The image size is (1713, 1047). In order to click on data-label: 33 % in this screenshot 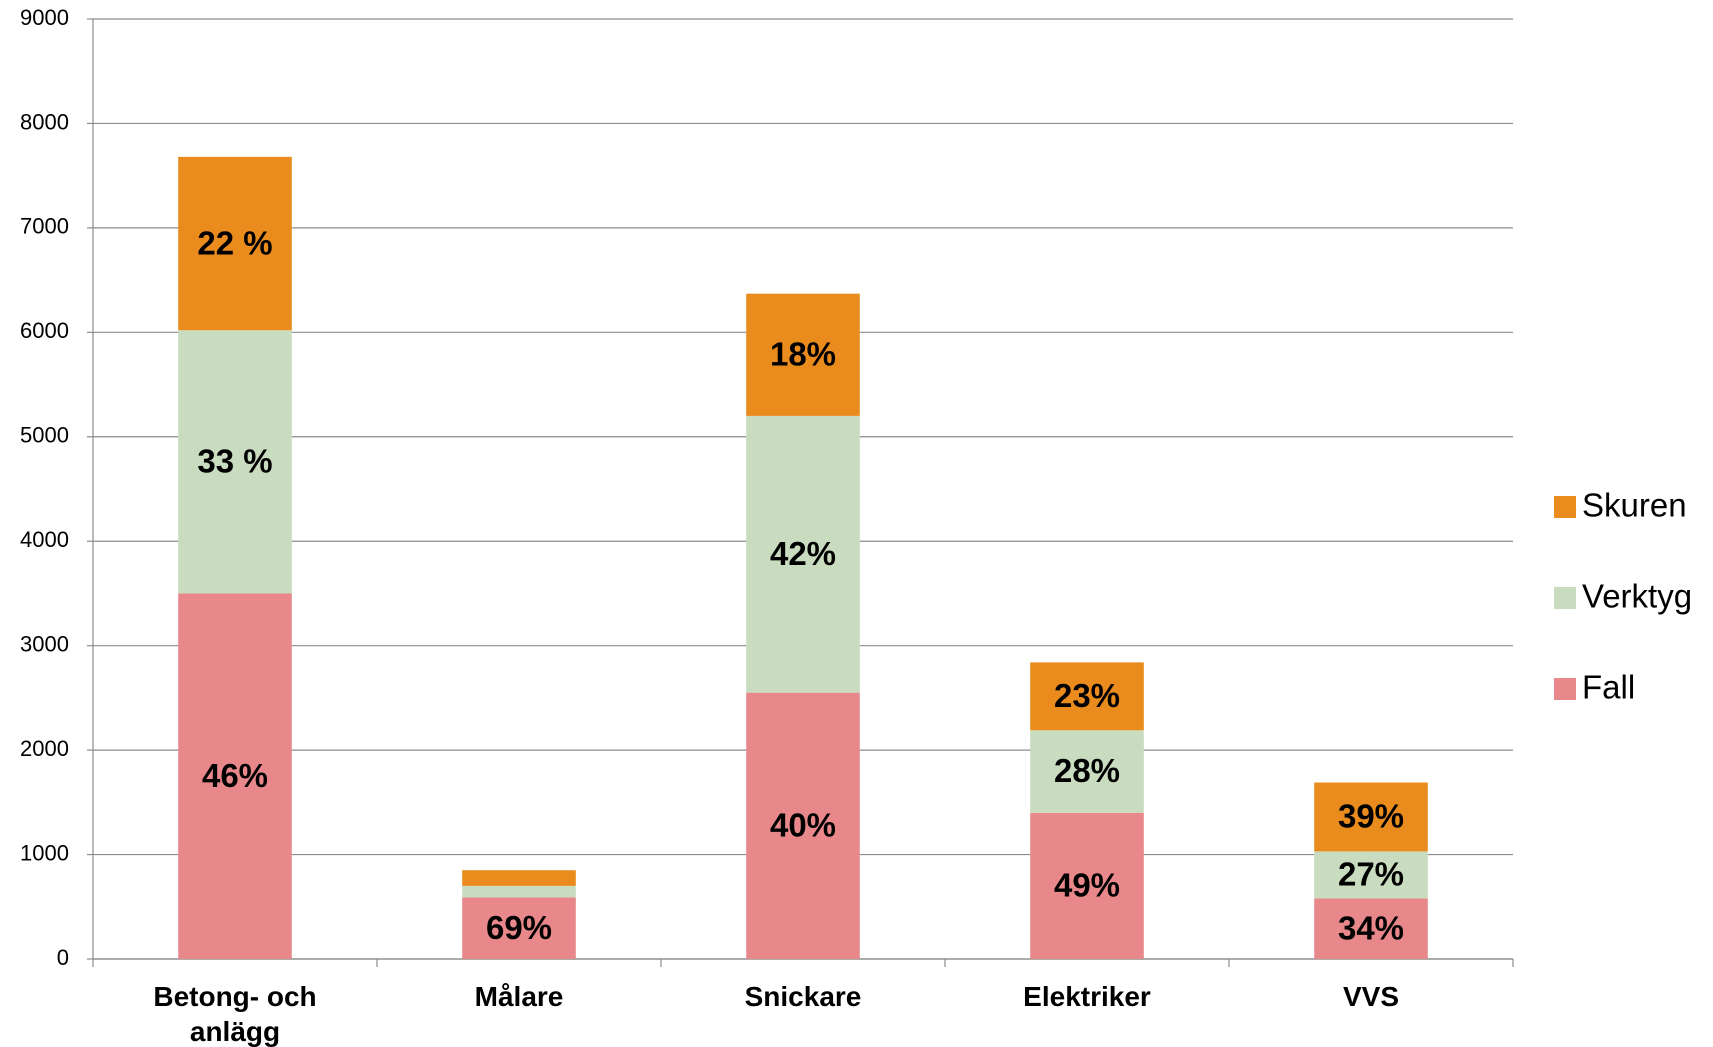, I will do `click(234, 461)`.